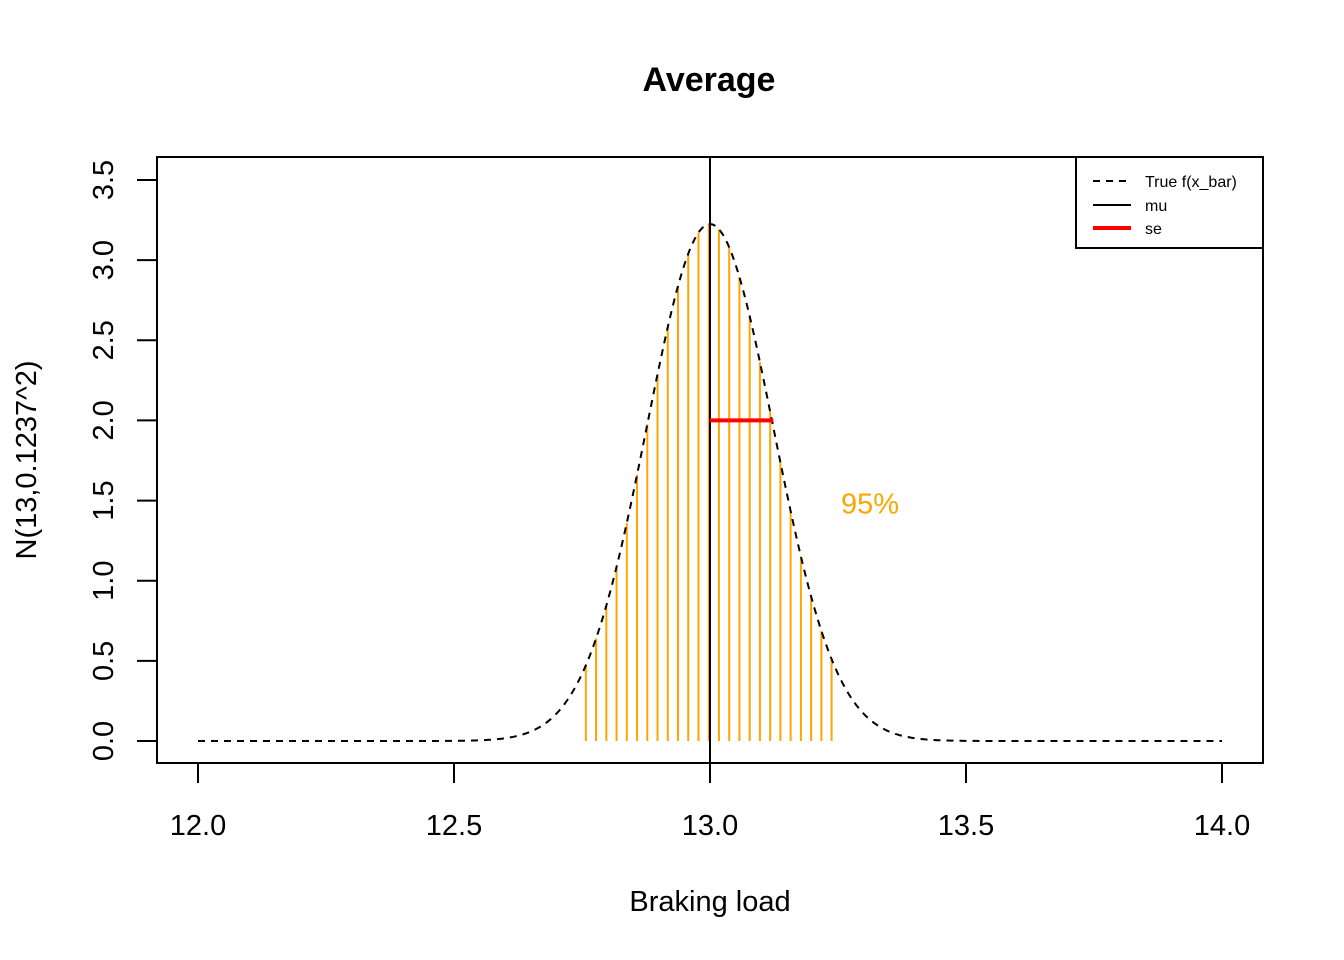 The height and width of the screenshot is (960, 1344). Describe the element at coordinates (198, 826) in the screenshot. I see `x-tick-label: 12.0` at that location.